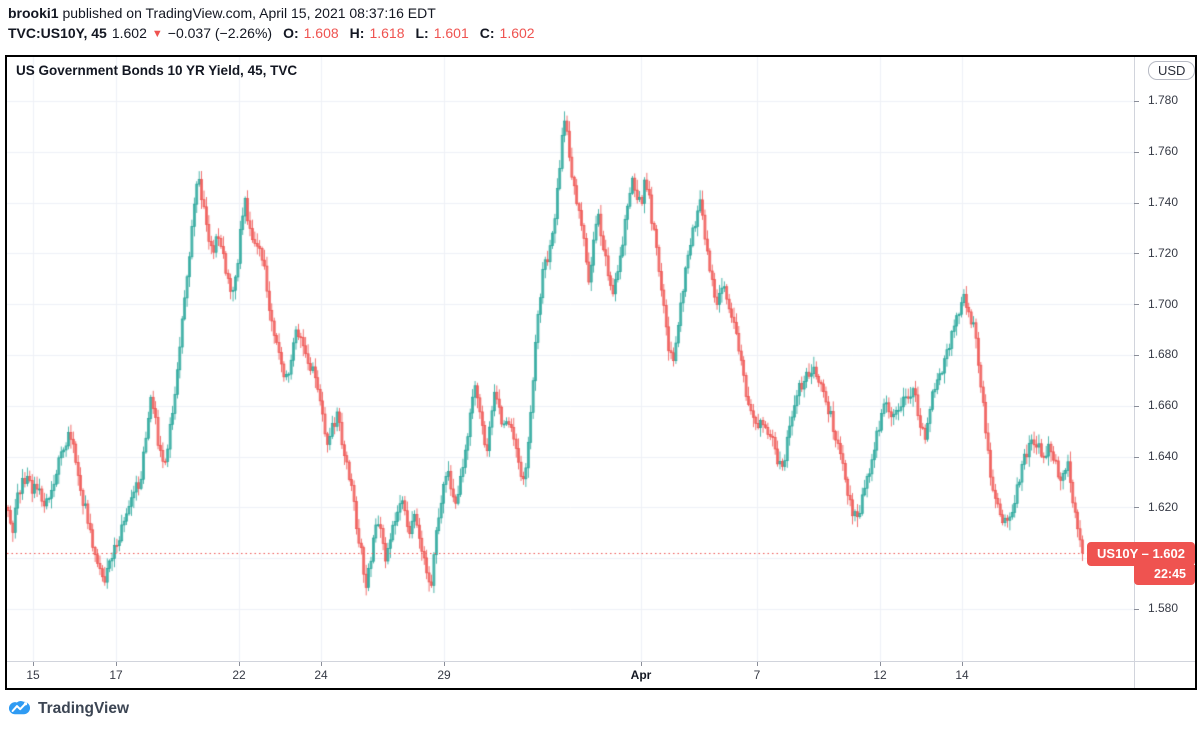 This screenshot has height=729, width=1200. Describe the element at coordinates (641, 675) in the screenshot. I see `x-axis-label: Apr` at that location.